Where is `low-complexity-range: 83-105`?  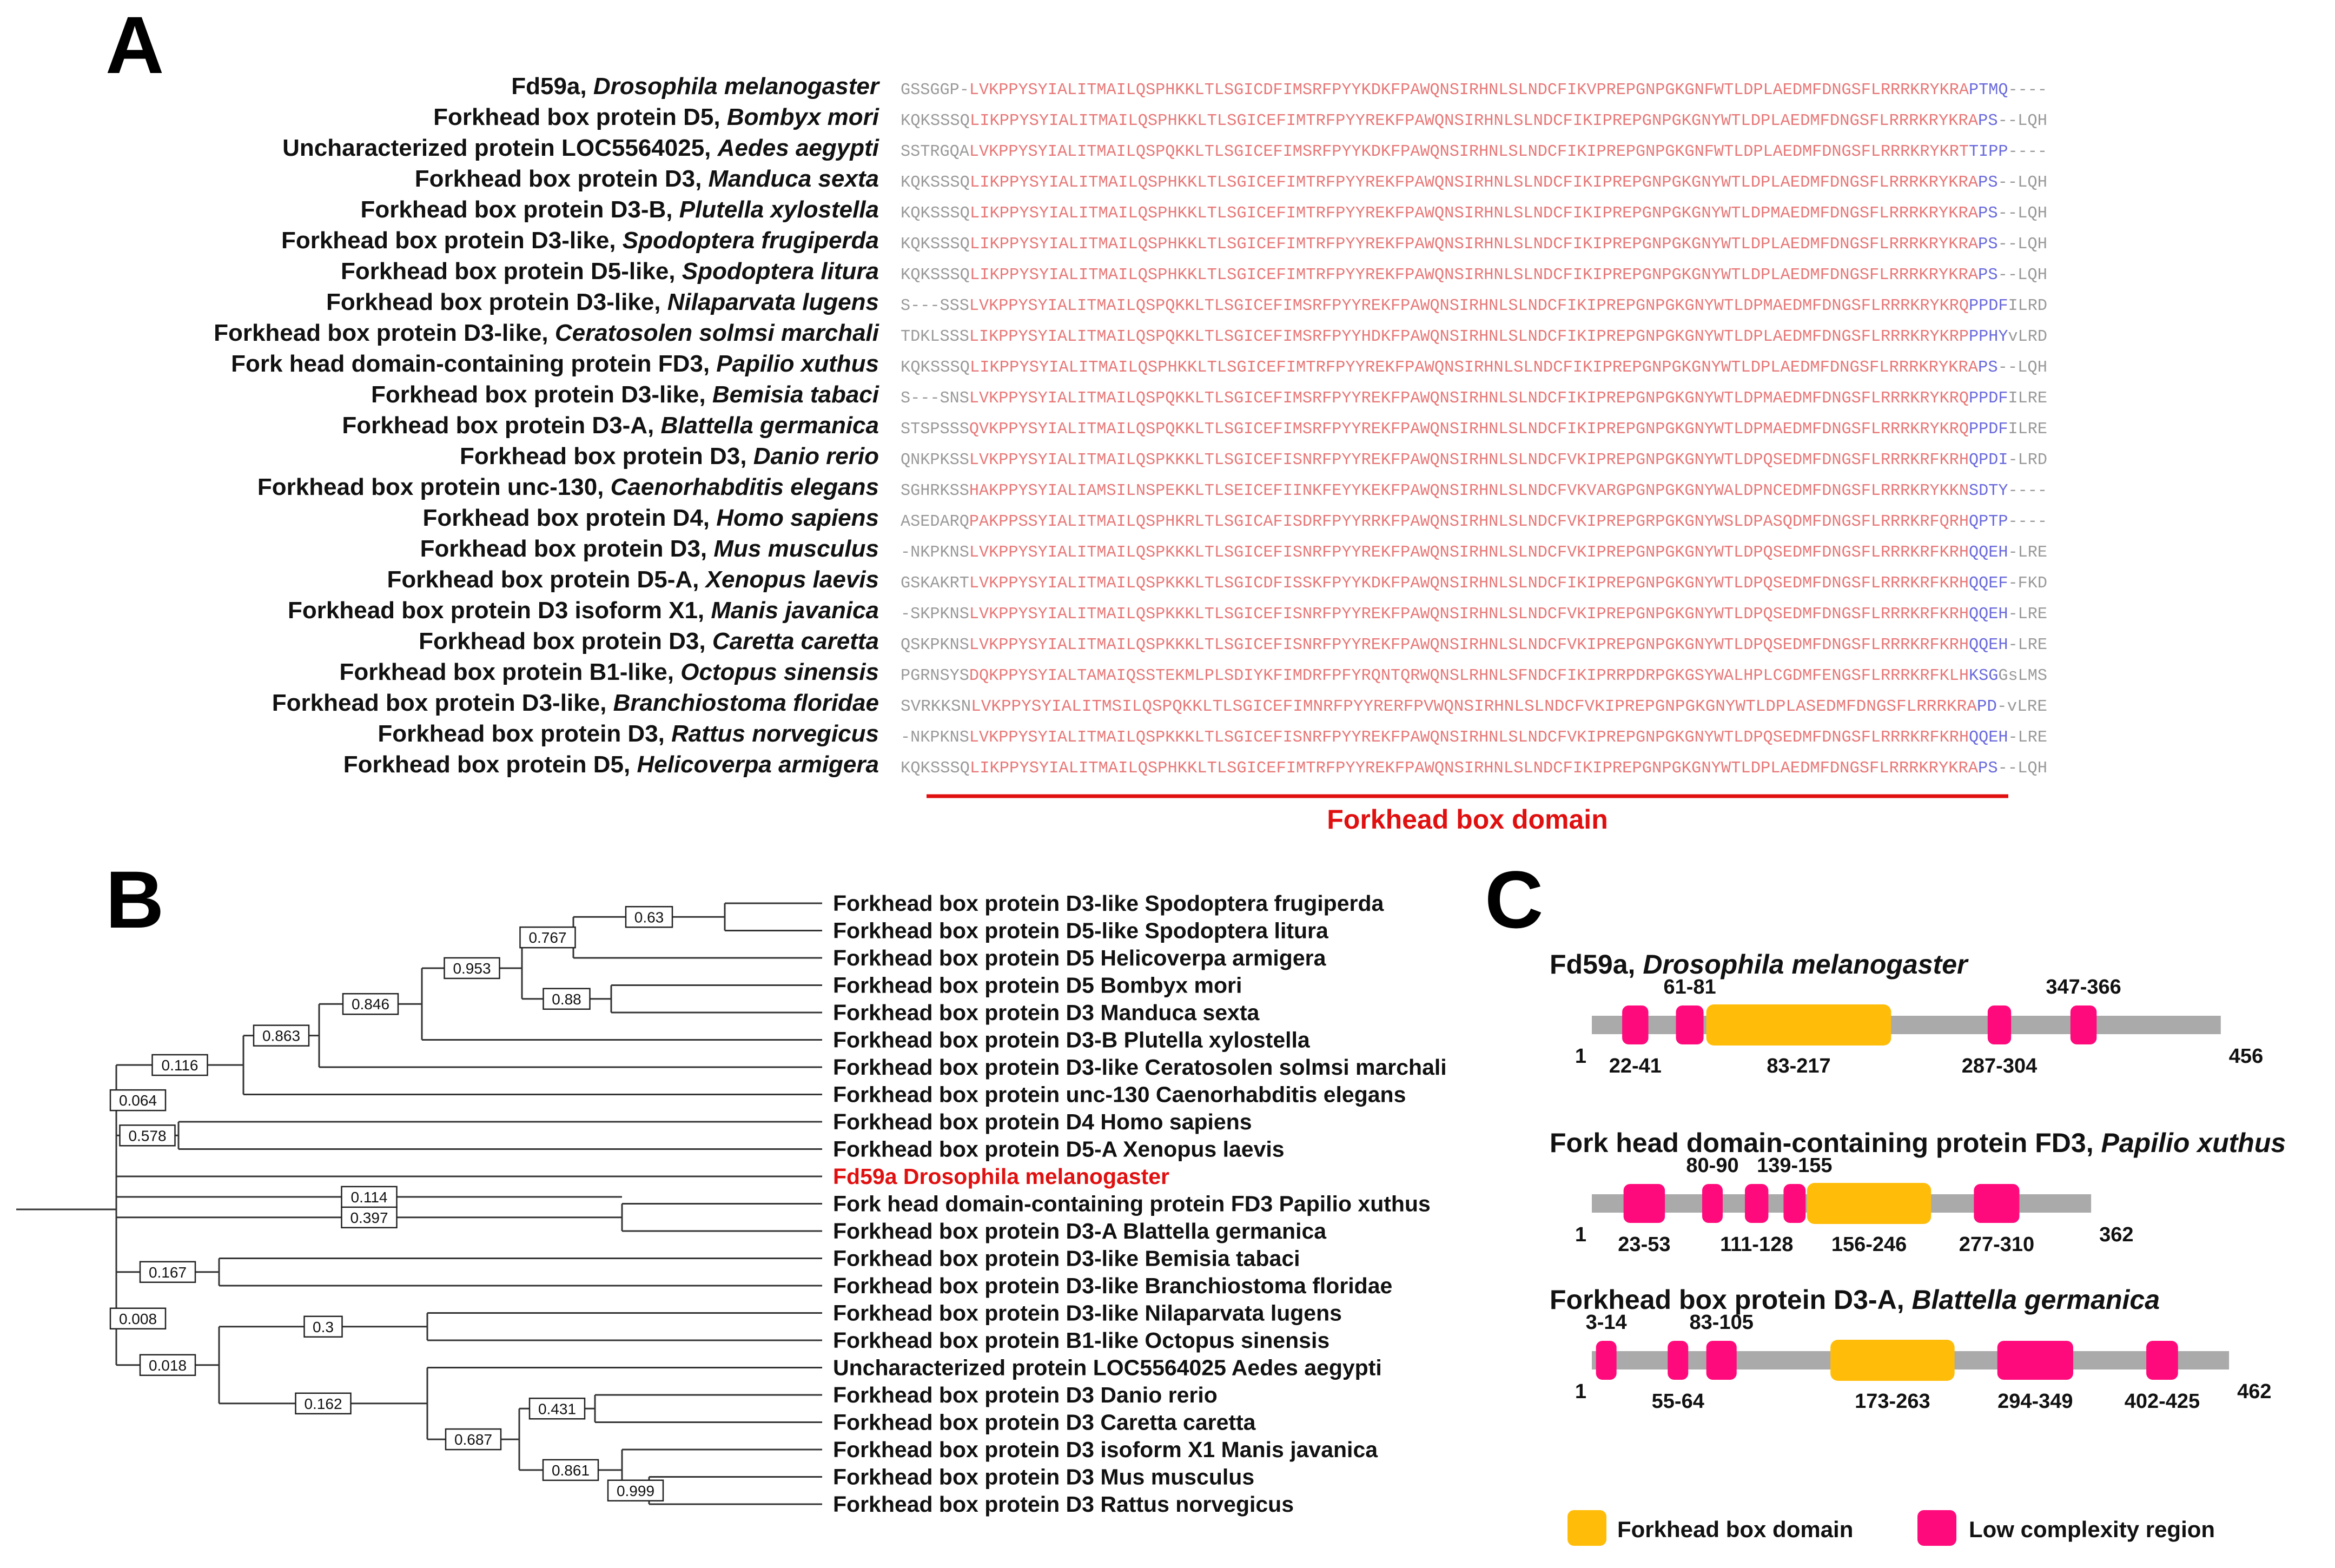 low-complexity-range: 83-105 is located at coordinates (1722, 1322).